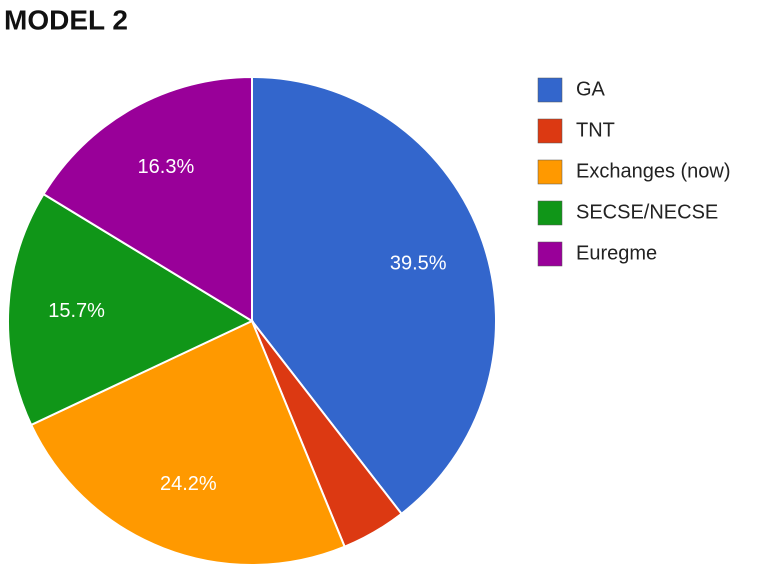 The image size is (777, 569). I want to click on slice-label: 16.3%, so click(166, 167).